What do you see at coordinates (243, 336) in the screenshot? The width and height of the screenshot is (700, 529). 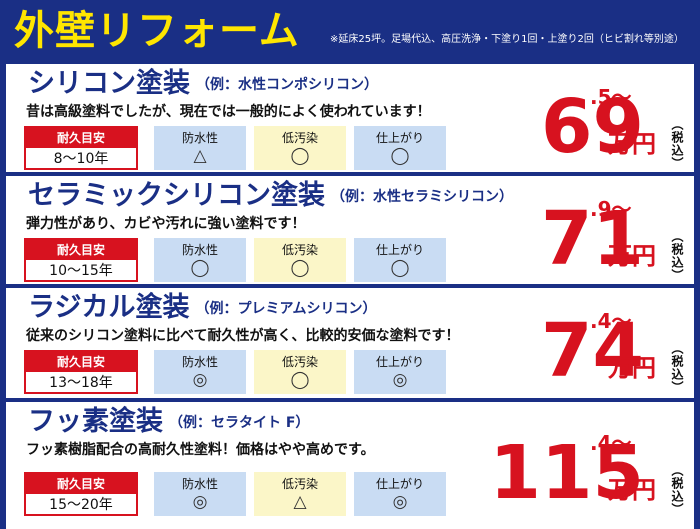 I see `plan-description: 従来のシリコン塗料に比べて耐久性が高く、比較的安価な塗料です！` at bounding box center [243, 336].